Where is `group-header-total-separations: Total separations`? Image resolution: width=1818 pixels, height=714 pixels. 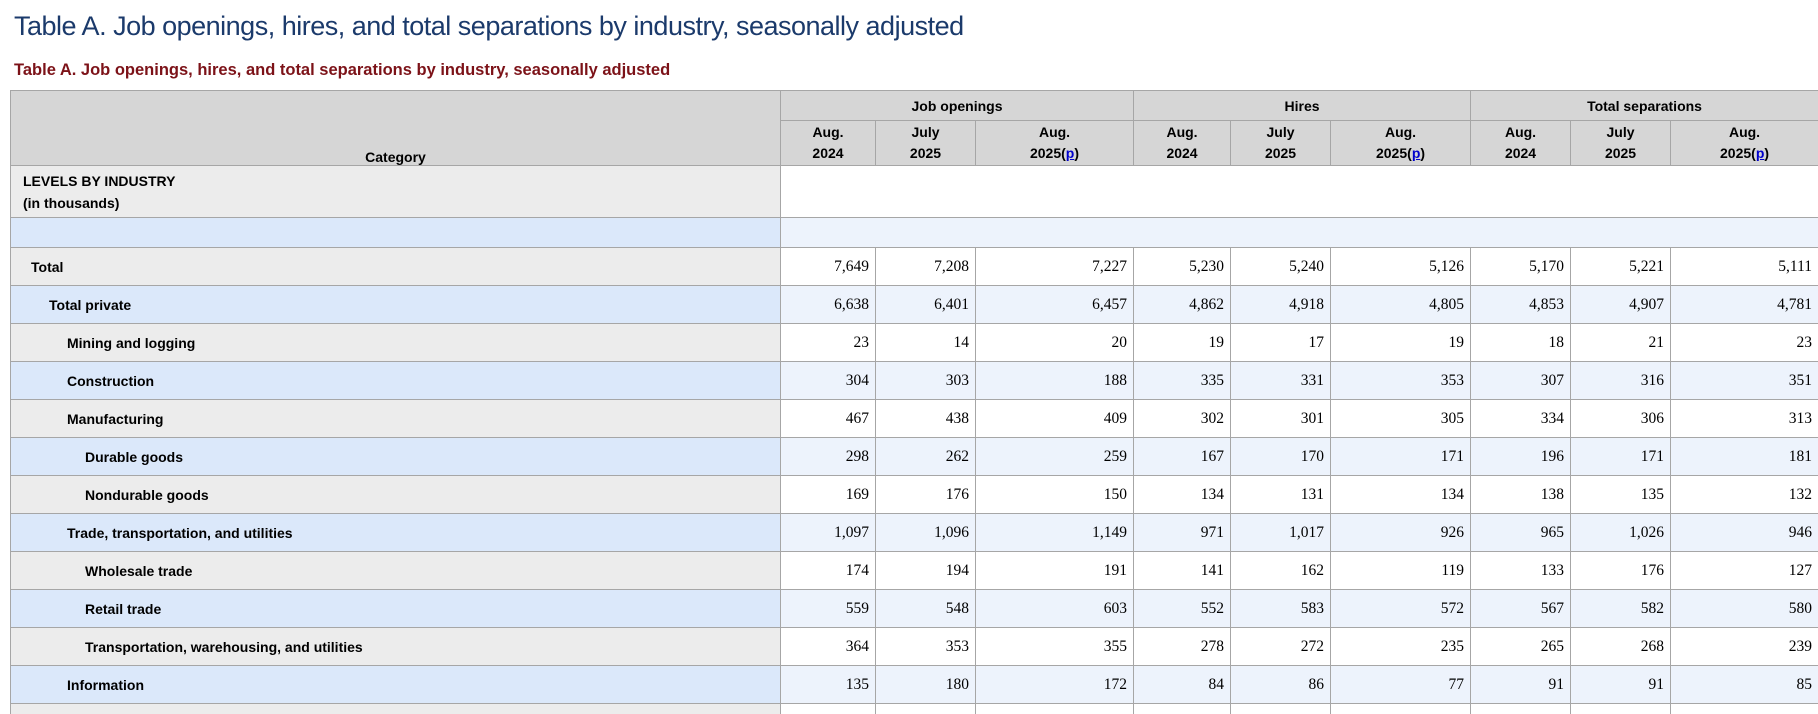
group-header-total-separations: Total separations is located at coordinates (1644, 105).